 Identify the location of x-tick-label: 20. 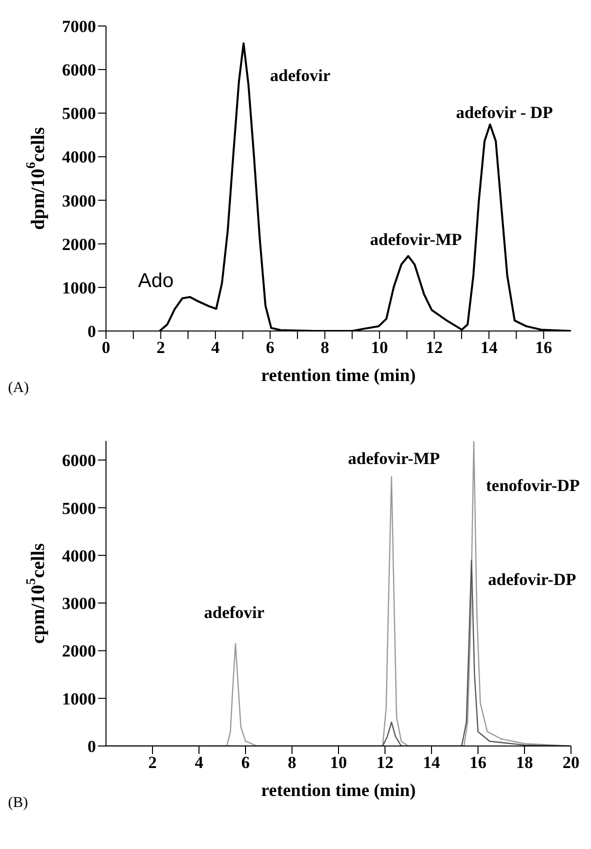
(571, 762).